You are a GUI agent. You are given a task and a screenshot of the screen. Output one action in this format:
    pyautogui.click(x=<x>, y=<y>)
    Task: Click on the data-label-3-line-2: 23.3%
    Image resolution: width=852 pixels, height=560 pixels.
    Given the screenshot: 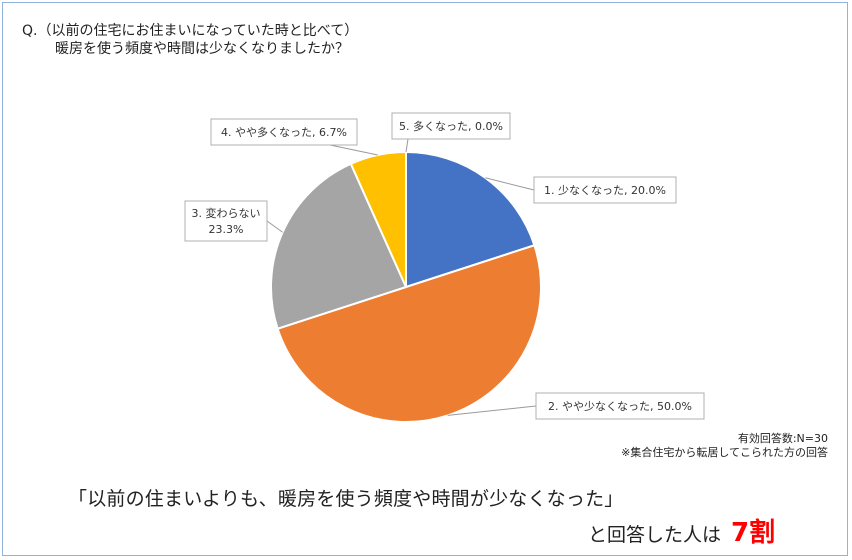 What is the action you would take?
    pyautogui.click(x=226, y=229)
    